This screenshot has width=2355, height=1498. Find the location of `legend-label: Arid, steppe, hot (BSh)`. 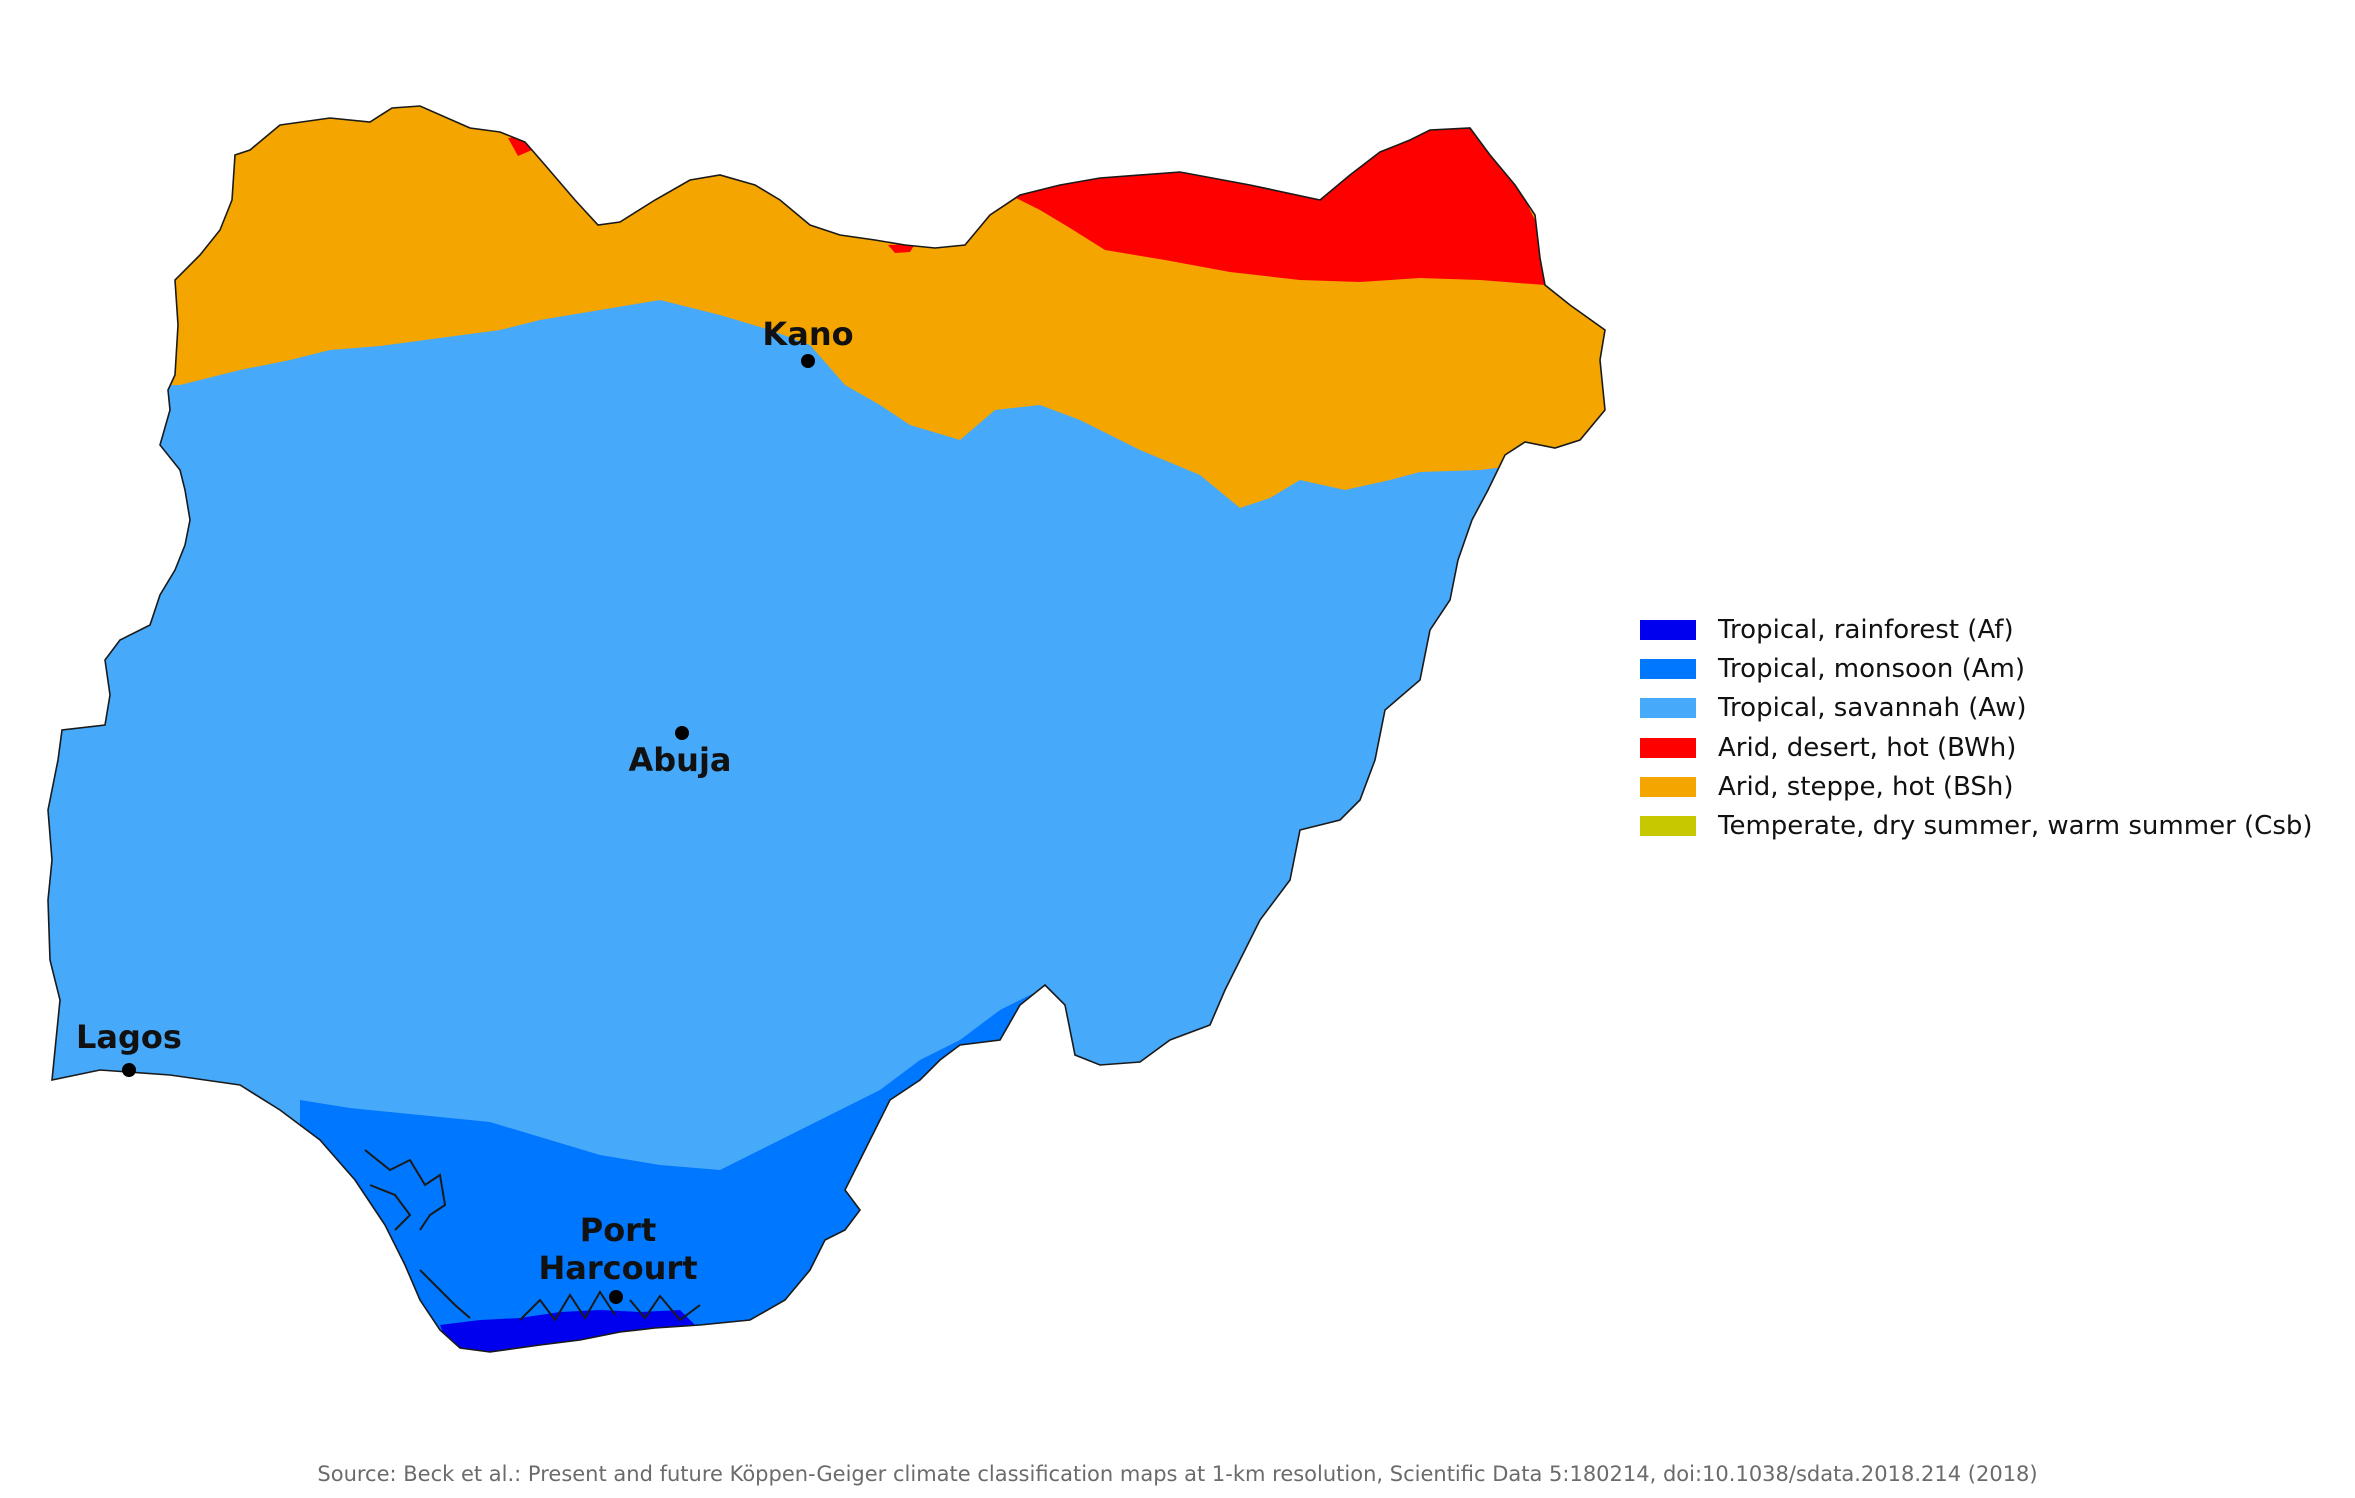

legend-label: Arid, steppe, hot (BSh) is located at coordinates (1866, 786).